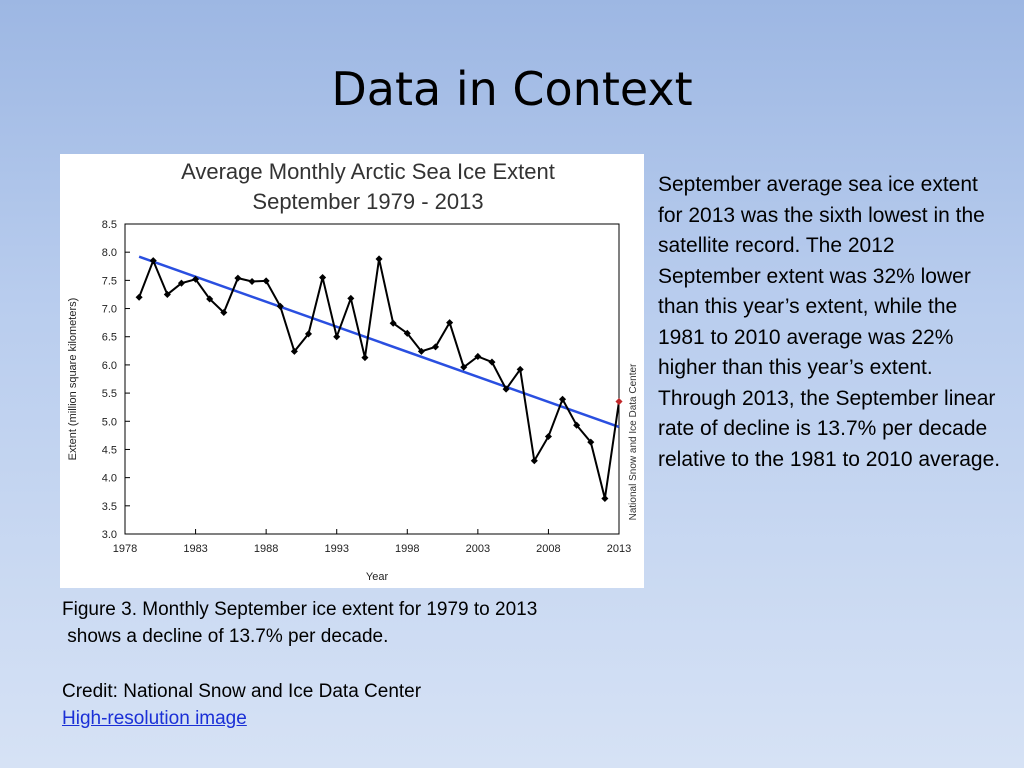  What do you see at coordinates (109, 422) in the screenshot?
I see `y-tick-label: 5.0` at bounding box center [109, 422].